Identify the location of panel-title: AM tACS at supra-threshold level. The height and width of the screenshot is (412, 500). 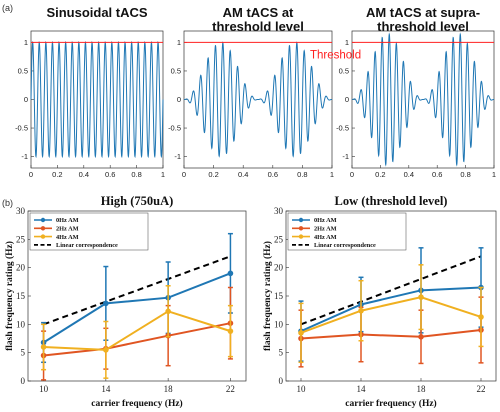
(423, 19).